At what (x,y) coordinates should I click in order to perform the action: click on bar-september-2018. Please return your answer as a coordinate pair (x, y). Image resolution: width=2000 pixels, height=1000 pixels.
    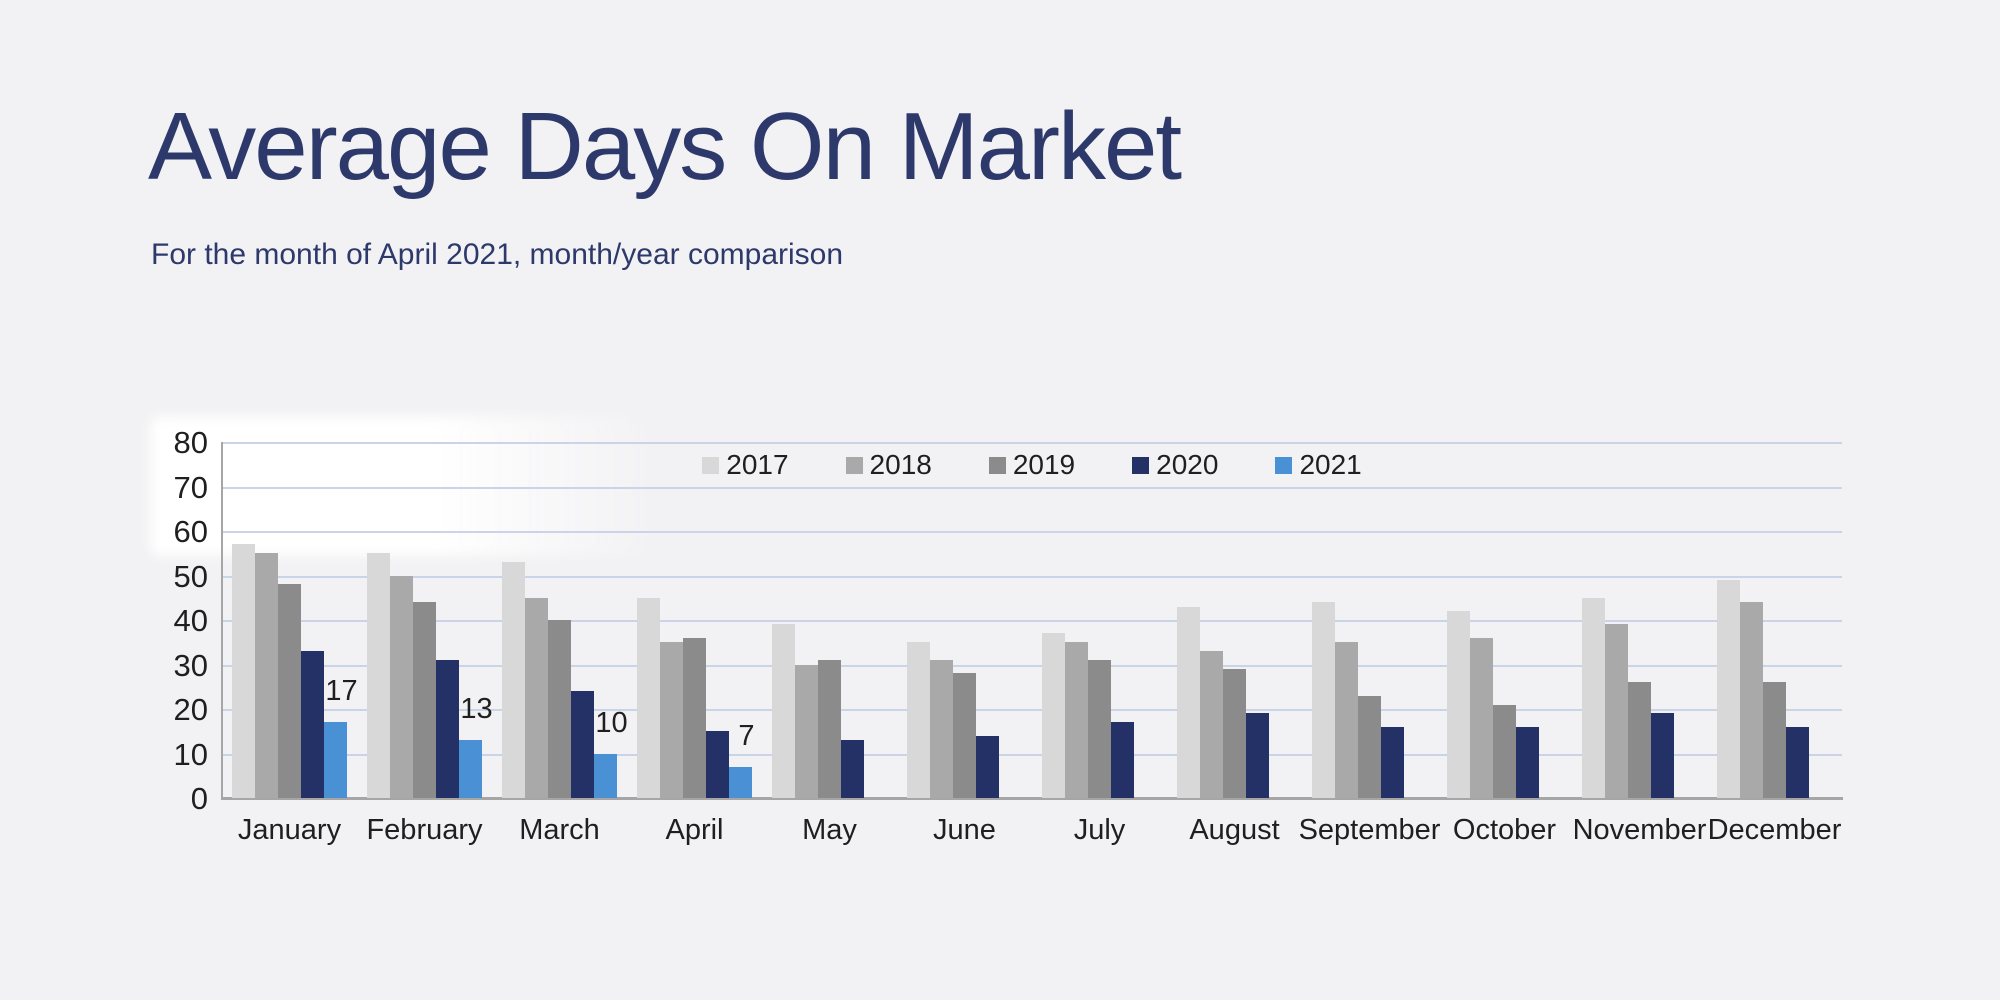
    Looking at the image, I should click on (1346, 720).